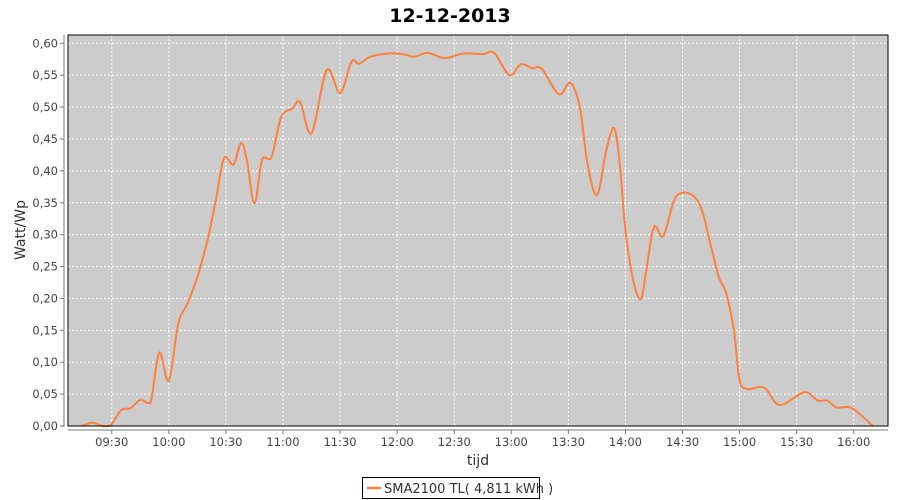  Describe the element at coordinates (45, 43) in the screenshot. I see `y-tick-label: 0,60` at that location.